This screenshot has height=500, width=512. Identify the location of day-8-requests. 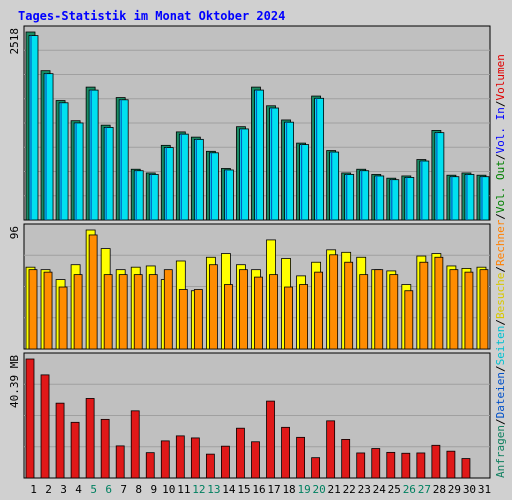
(137, 194).